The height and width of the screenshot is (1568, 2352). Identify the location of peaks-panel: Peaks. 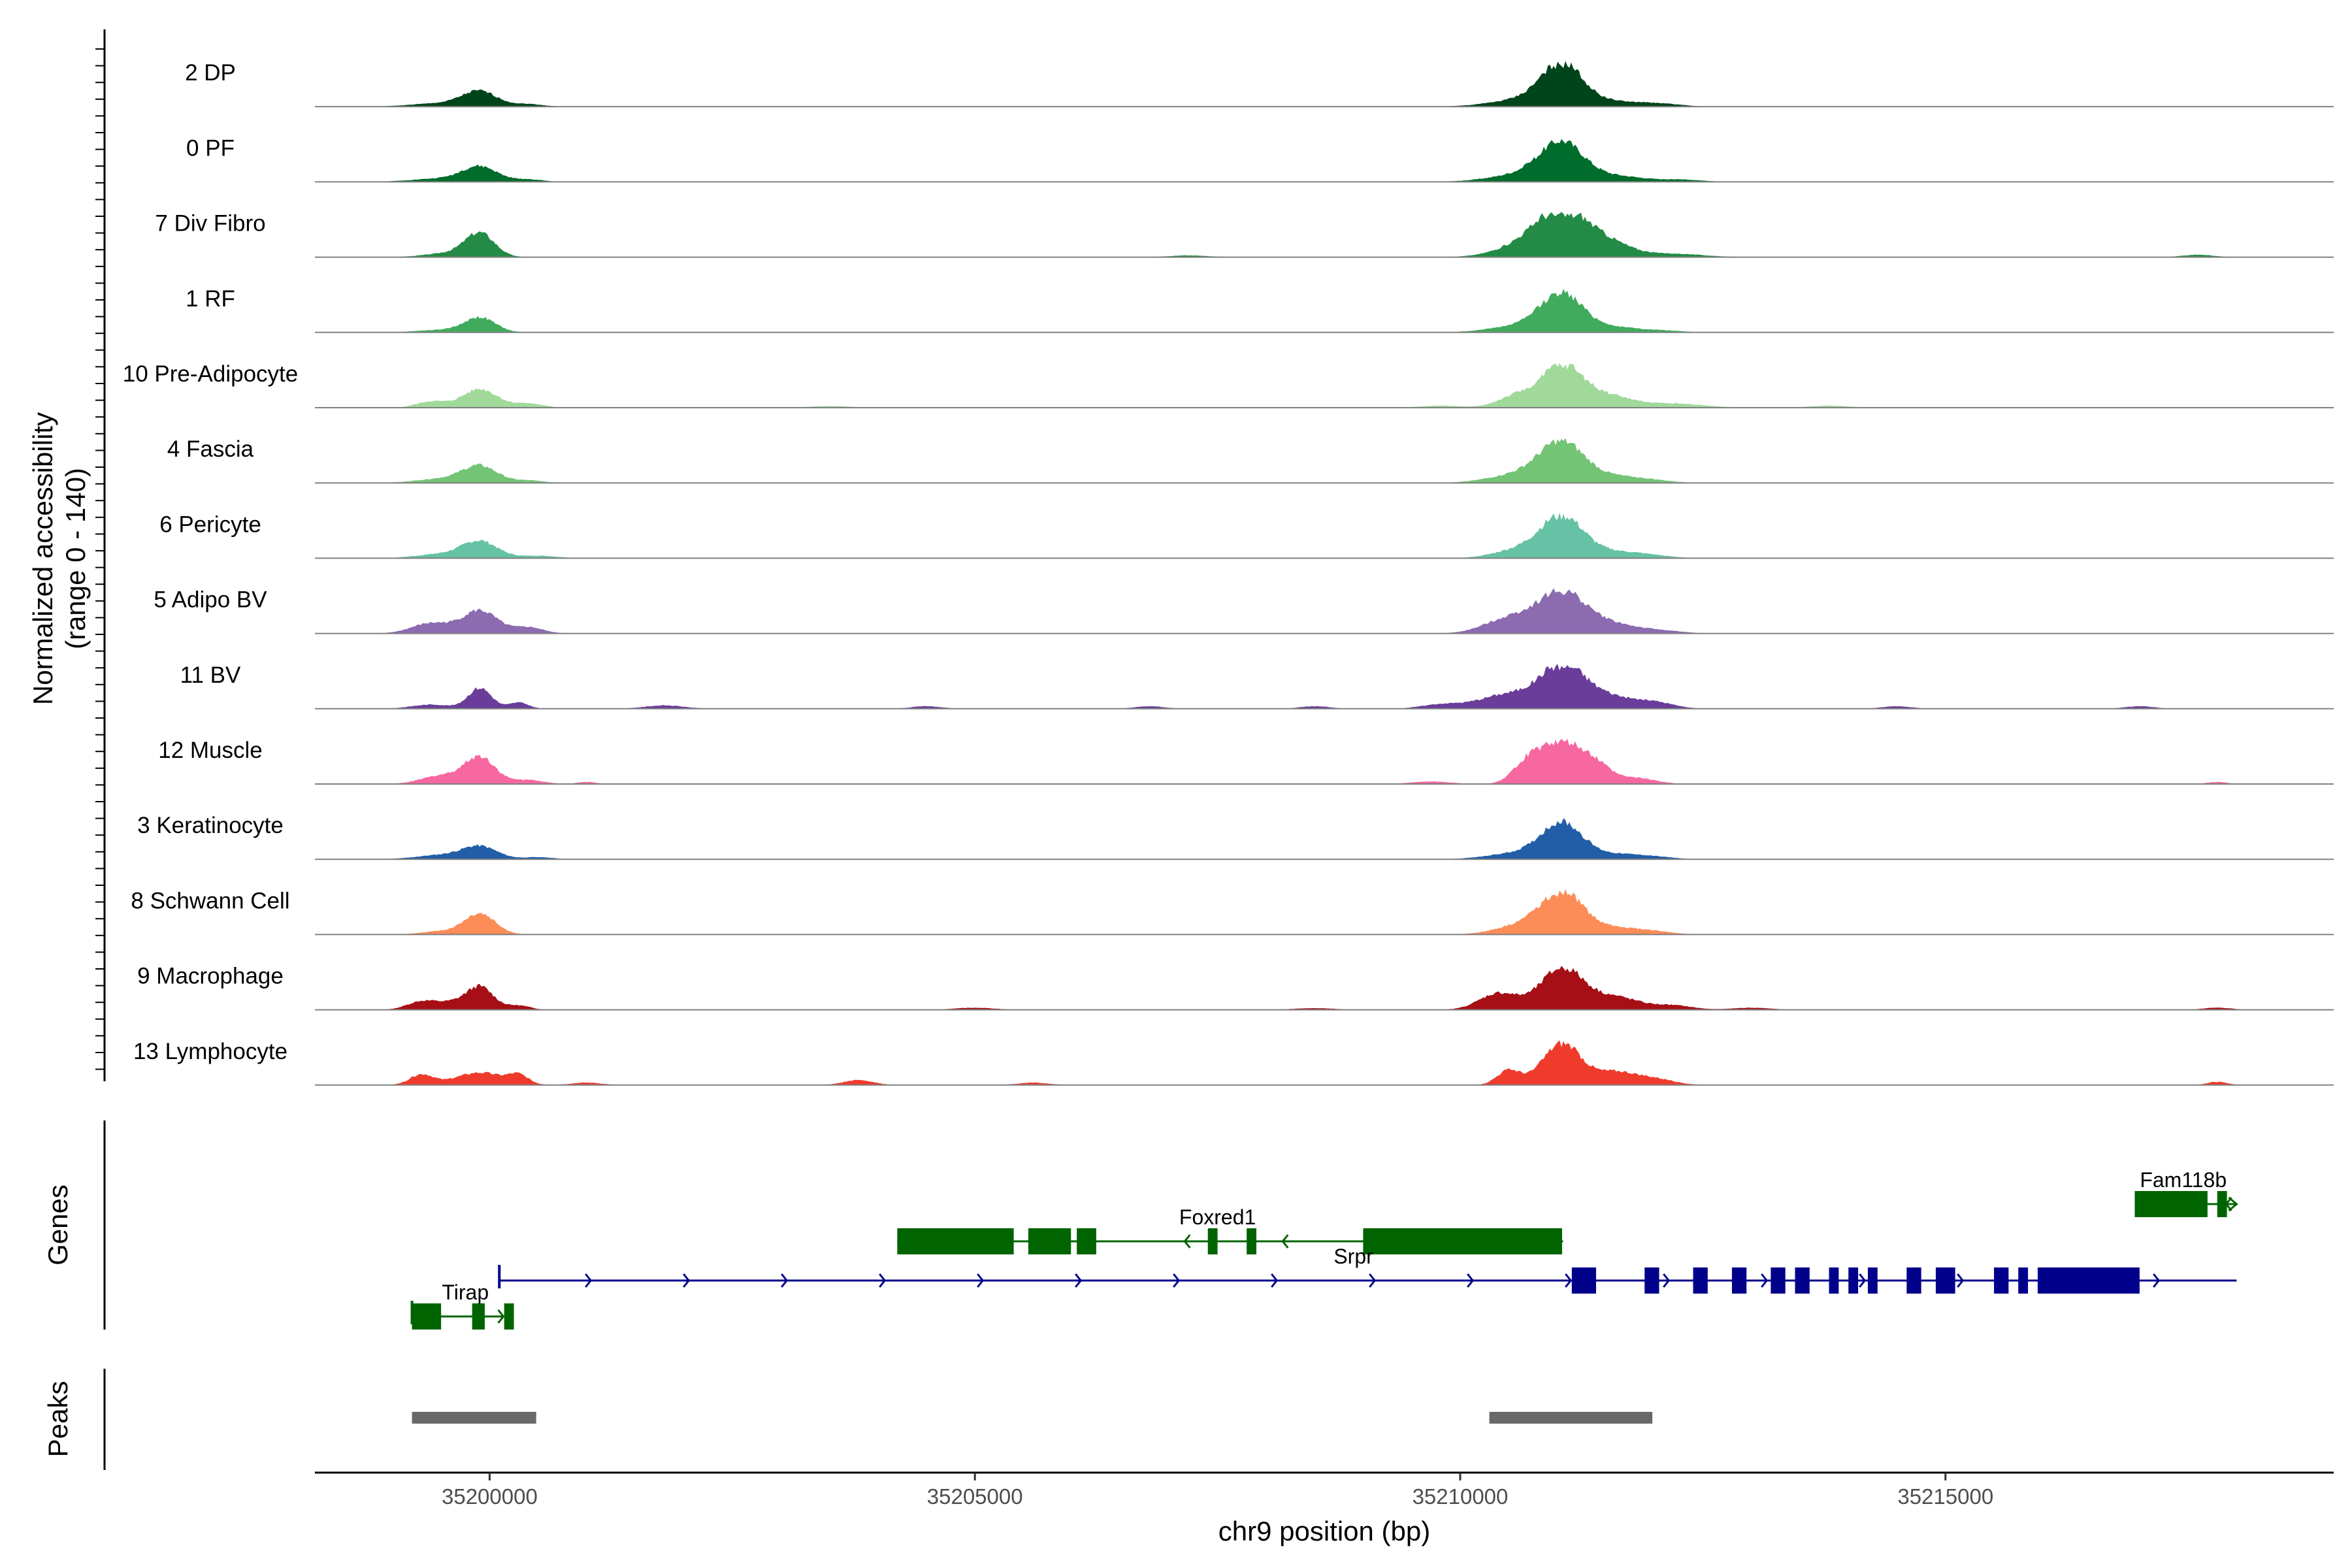
(847, 1419).